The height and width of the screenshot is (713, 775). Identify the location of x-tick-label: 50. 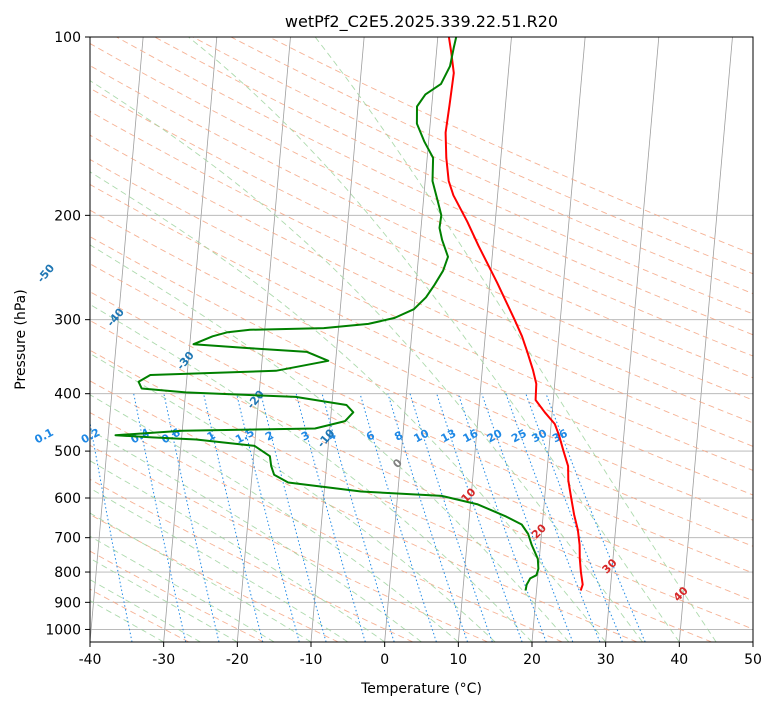
(753, 660).